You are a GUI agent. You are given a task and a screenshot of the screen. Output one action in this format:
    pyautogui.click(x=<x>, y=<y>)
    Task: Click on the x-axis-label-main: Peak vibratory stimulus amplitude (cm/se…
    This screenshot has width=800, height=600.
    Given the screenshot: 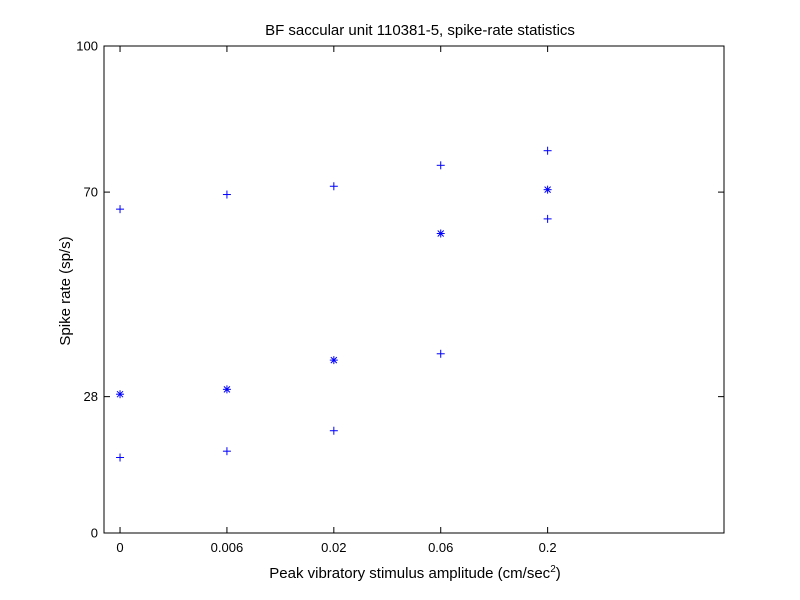 What is the action you would take?
    pyautogui.click(x=409, y=573)
    